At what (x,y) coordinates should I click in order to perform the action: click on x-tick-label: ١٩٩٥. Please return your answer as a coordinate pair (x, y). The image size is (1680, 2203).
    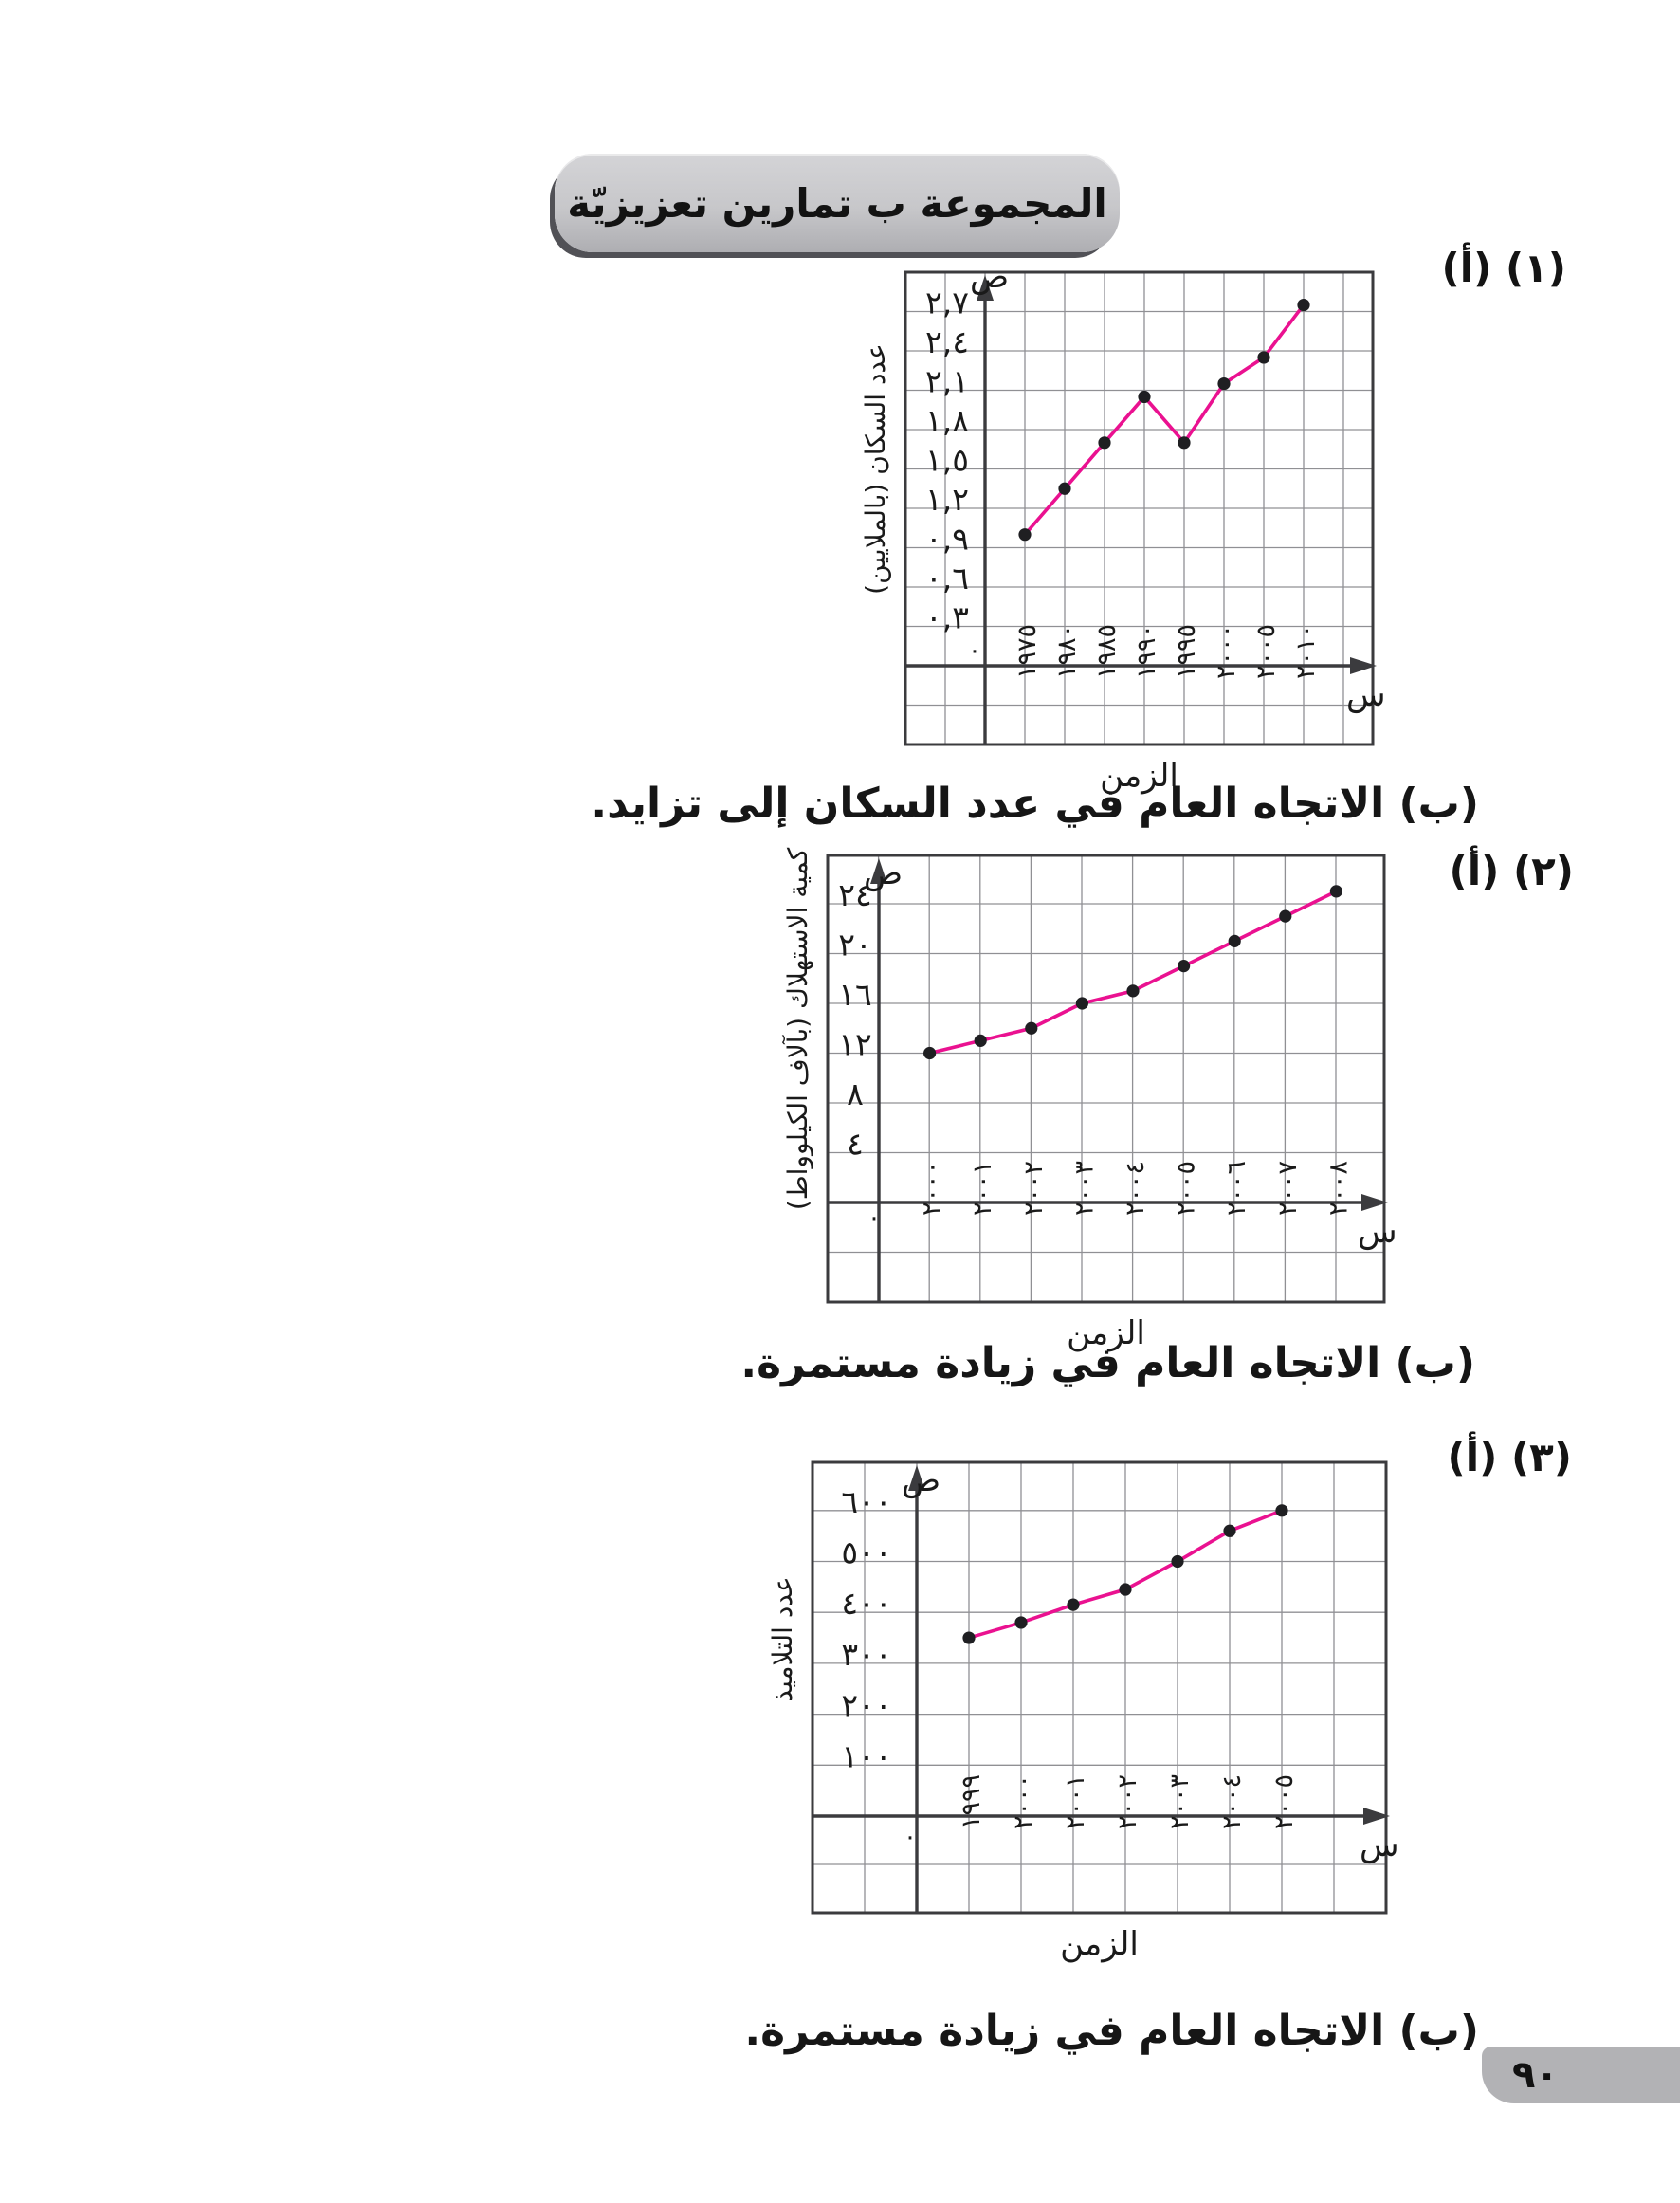
    Looking at the image, I should click on (1187, 651).